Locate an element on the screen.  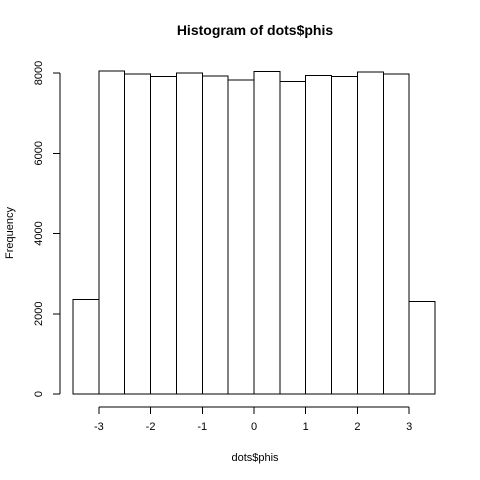
y-axis-label: Frequency is located at coordinates (10, 233).